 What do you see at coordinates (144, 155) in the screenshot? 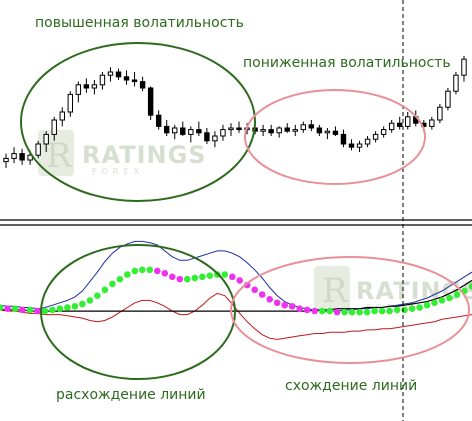
I see `watermark-brand: RATINGS` at bounding box center [144, 155].